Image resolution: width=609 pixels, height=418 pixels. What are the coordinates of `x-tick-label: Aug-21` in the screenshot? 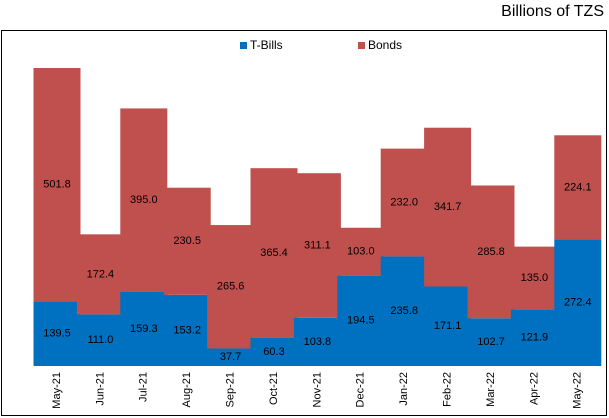 It's located at (187, 389).